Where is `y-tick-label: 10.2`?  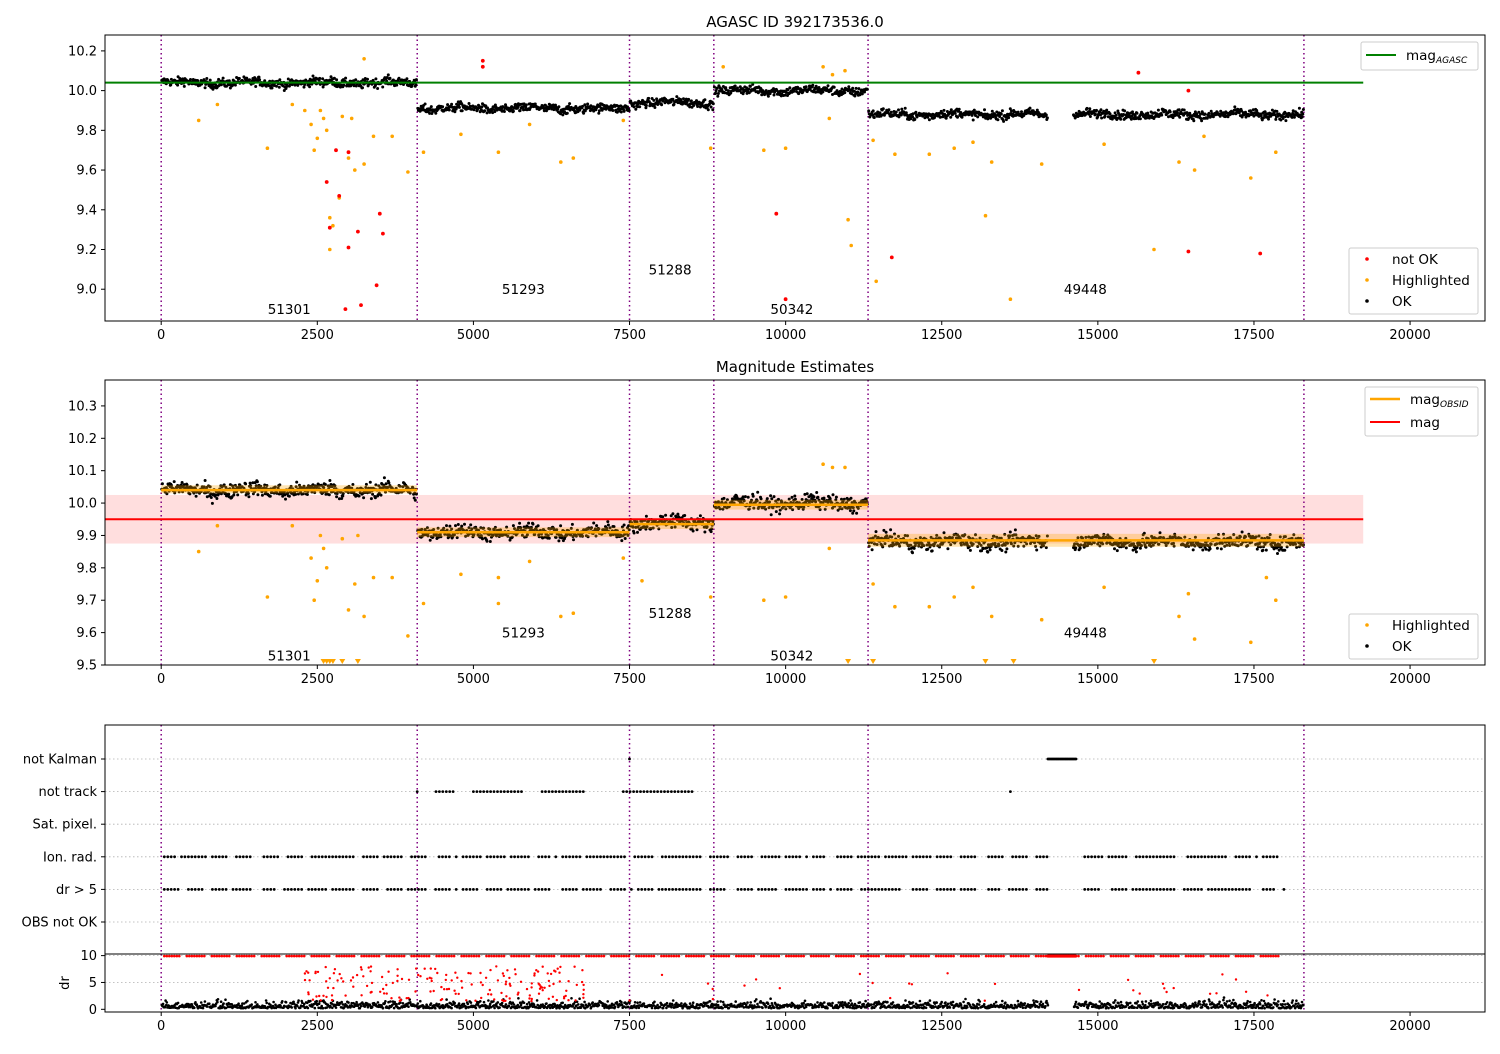 y-tick-label: 10.2 is located at coordinates (82, 51).